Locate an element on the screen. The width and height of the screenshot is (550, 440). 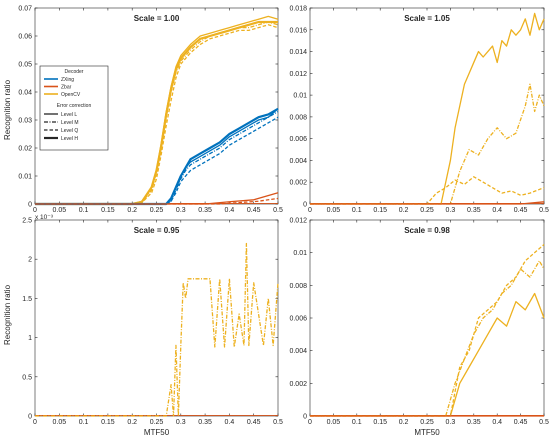
legend-title-error-correction: Error correction is located at coordinates (74, 106).